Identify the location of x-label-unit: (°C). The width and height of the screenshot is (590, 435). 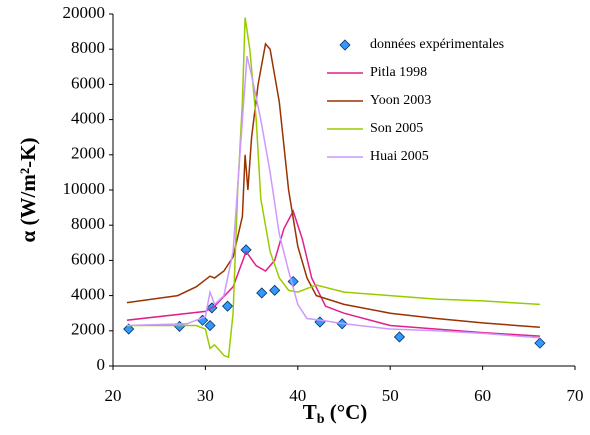
(346, 412).